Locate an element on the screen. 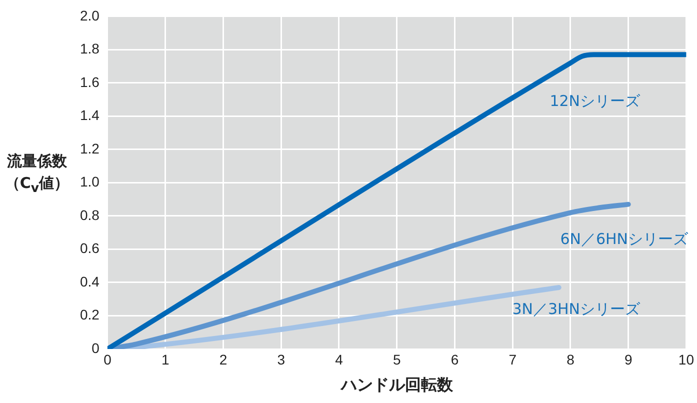  y-tick-label: 0.8 is located at coordinates (90, 214).